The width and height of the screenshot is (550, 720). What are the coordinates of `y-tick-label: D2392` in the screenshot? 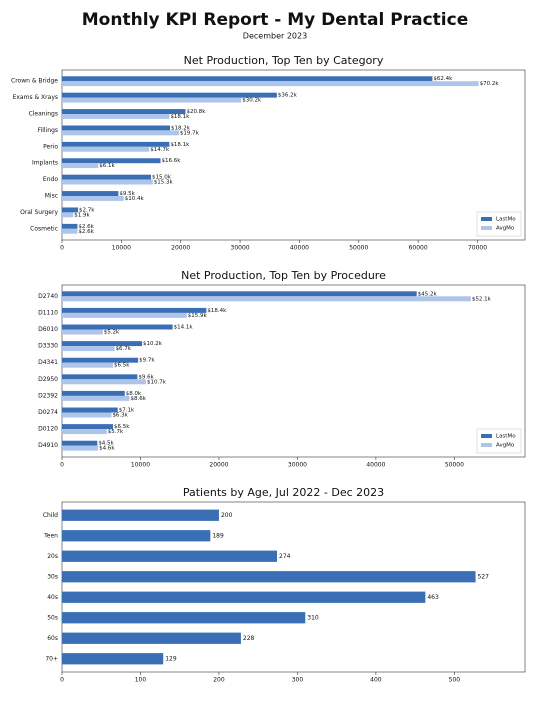 It's located at (48, 395).